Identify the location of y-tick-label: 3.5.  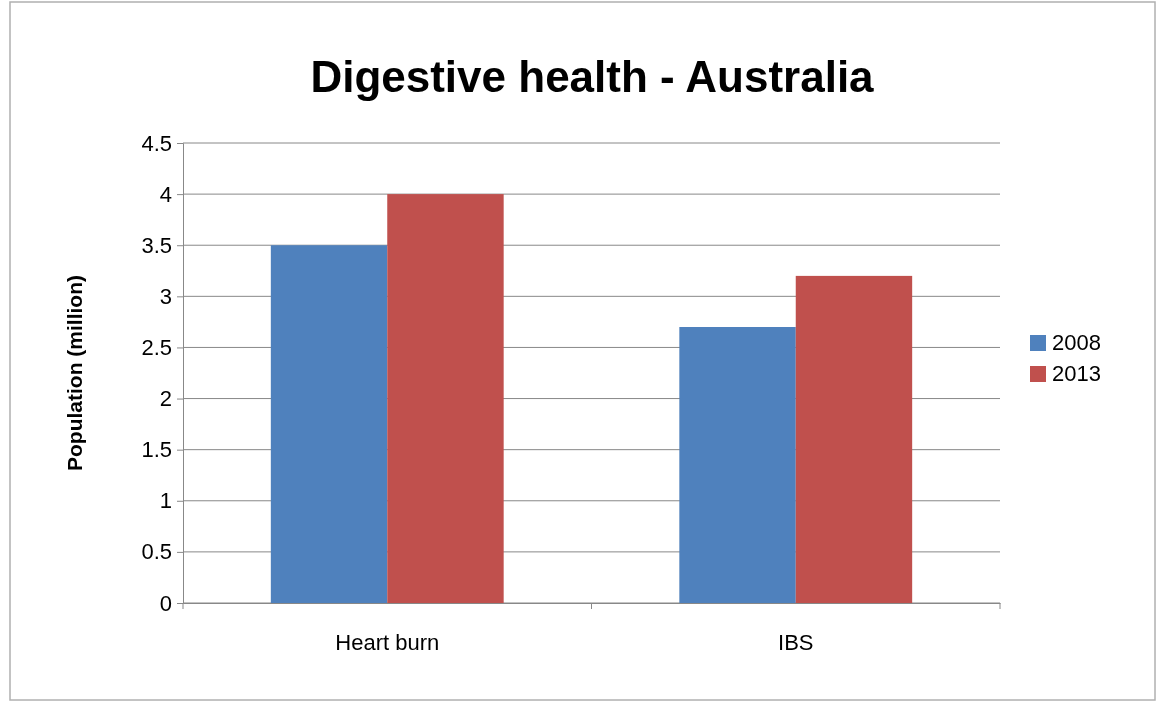
(156, 245).